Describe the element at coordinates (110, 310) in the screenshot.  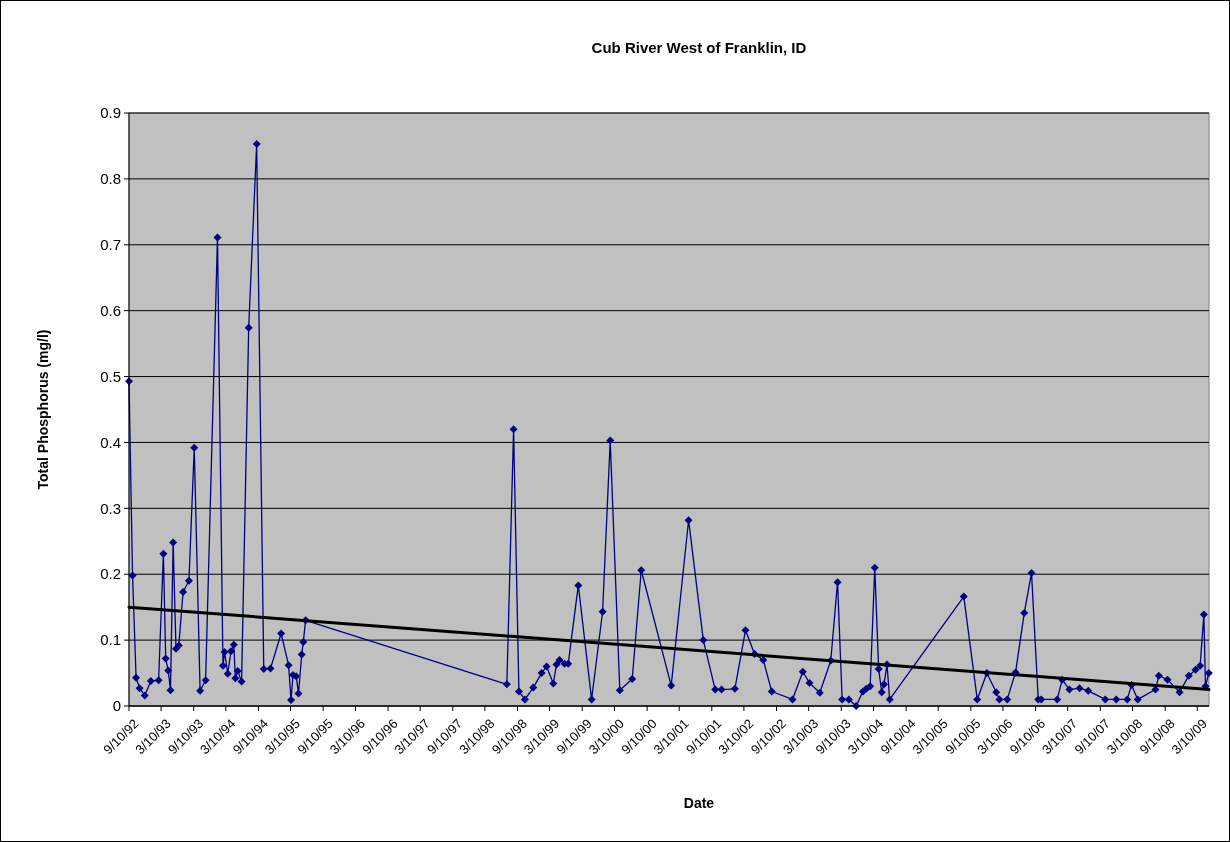
I see `y-tick-label: 0.6` at that location.